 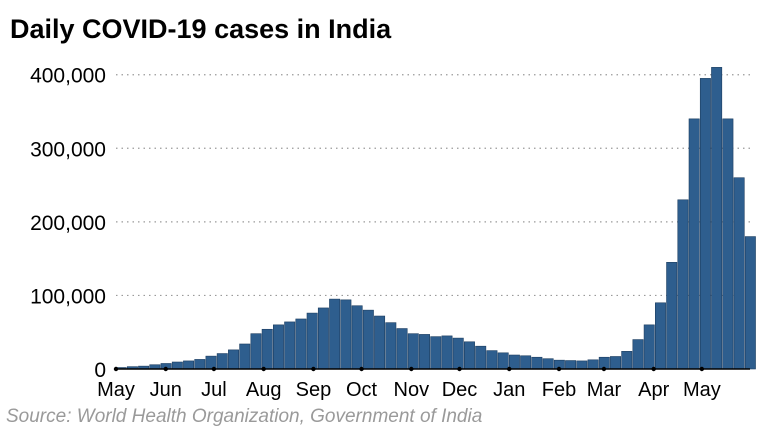 I want to click on x-tick-label: Jan, so click(x=509, y=390).